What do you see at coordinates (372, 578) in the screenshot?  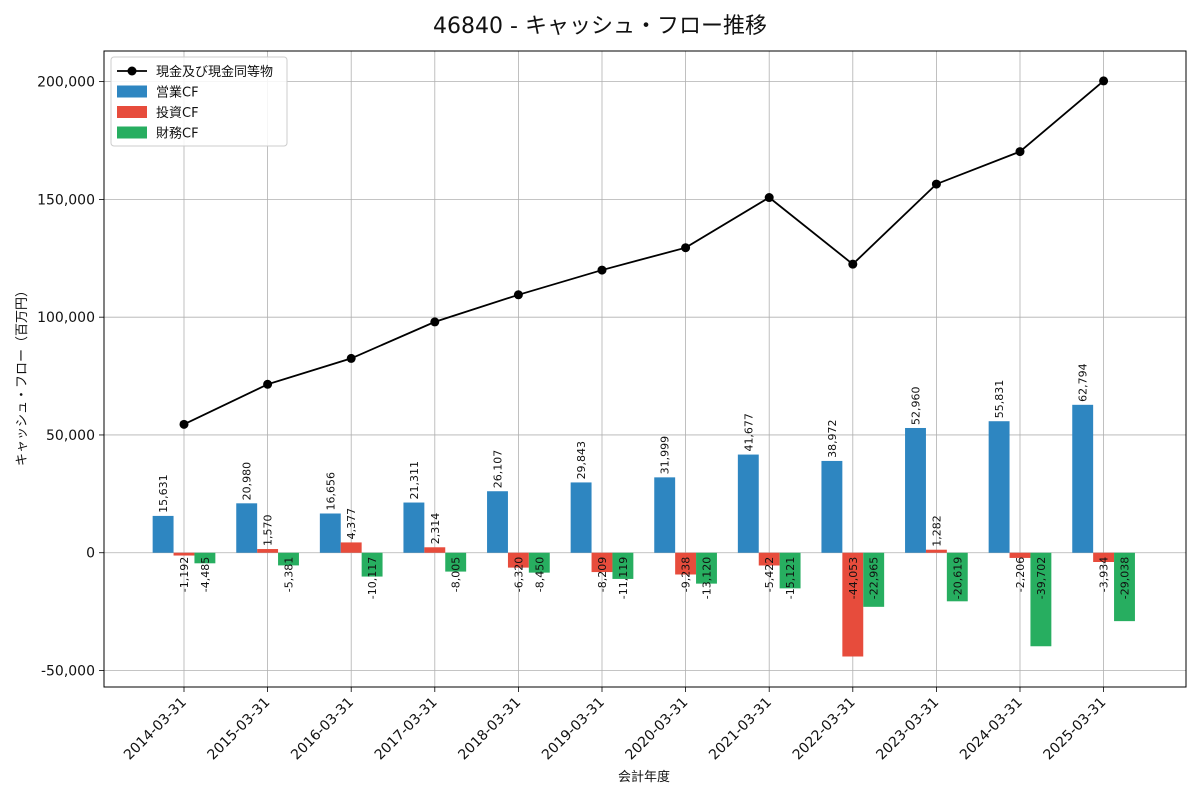 I see `data-label: -10,117` at bounding box center [372, 578].